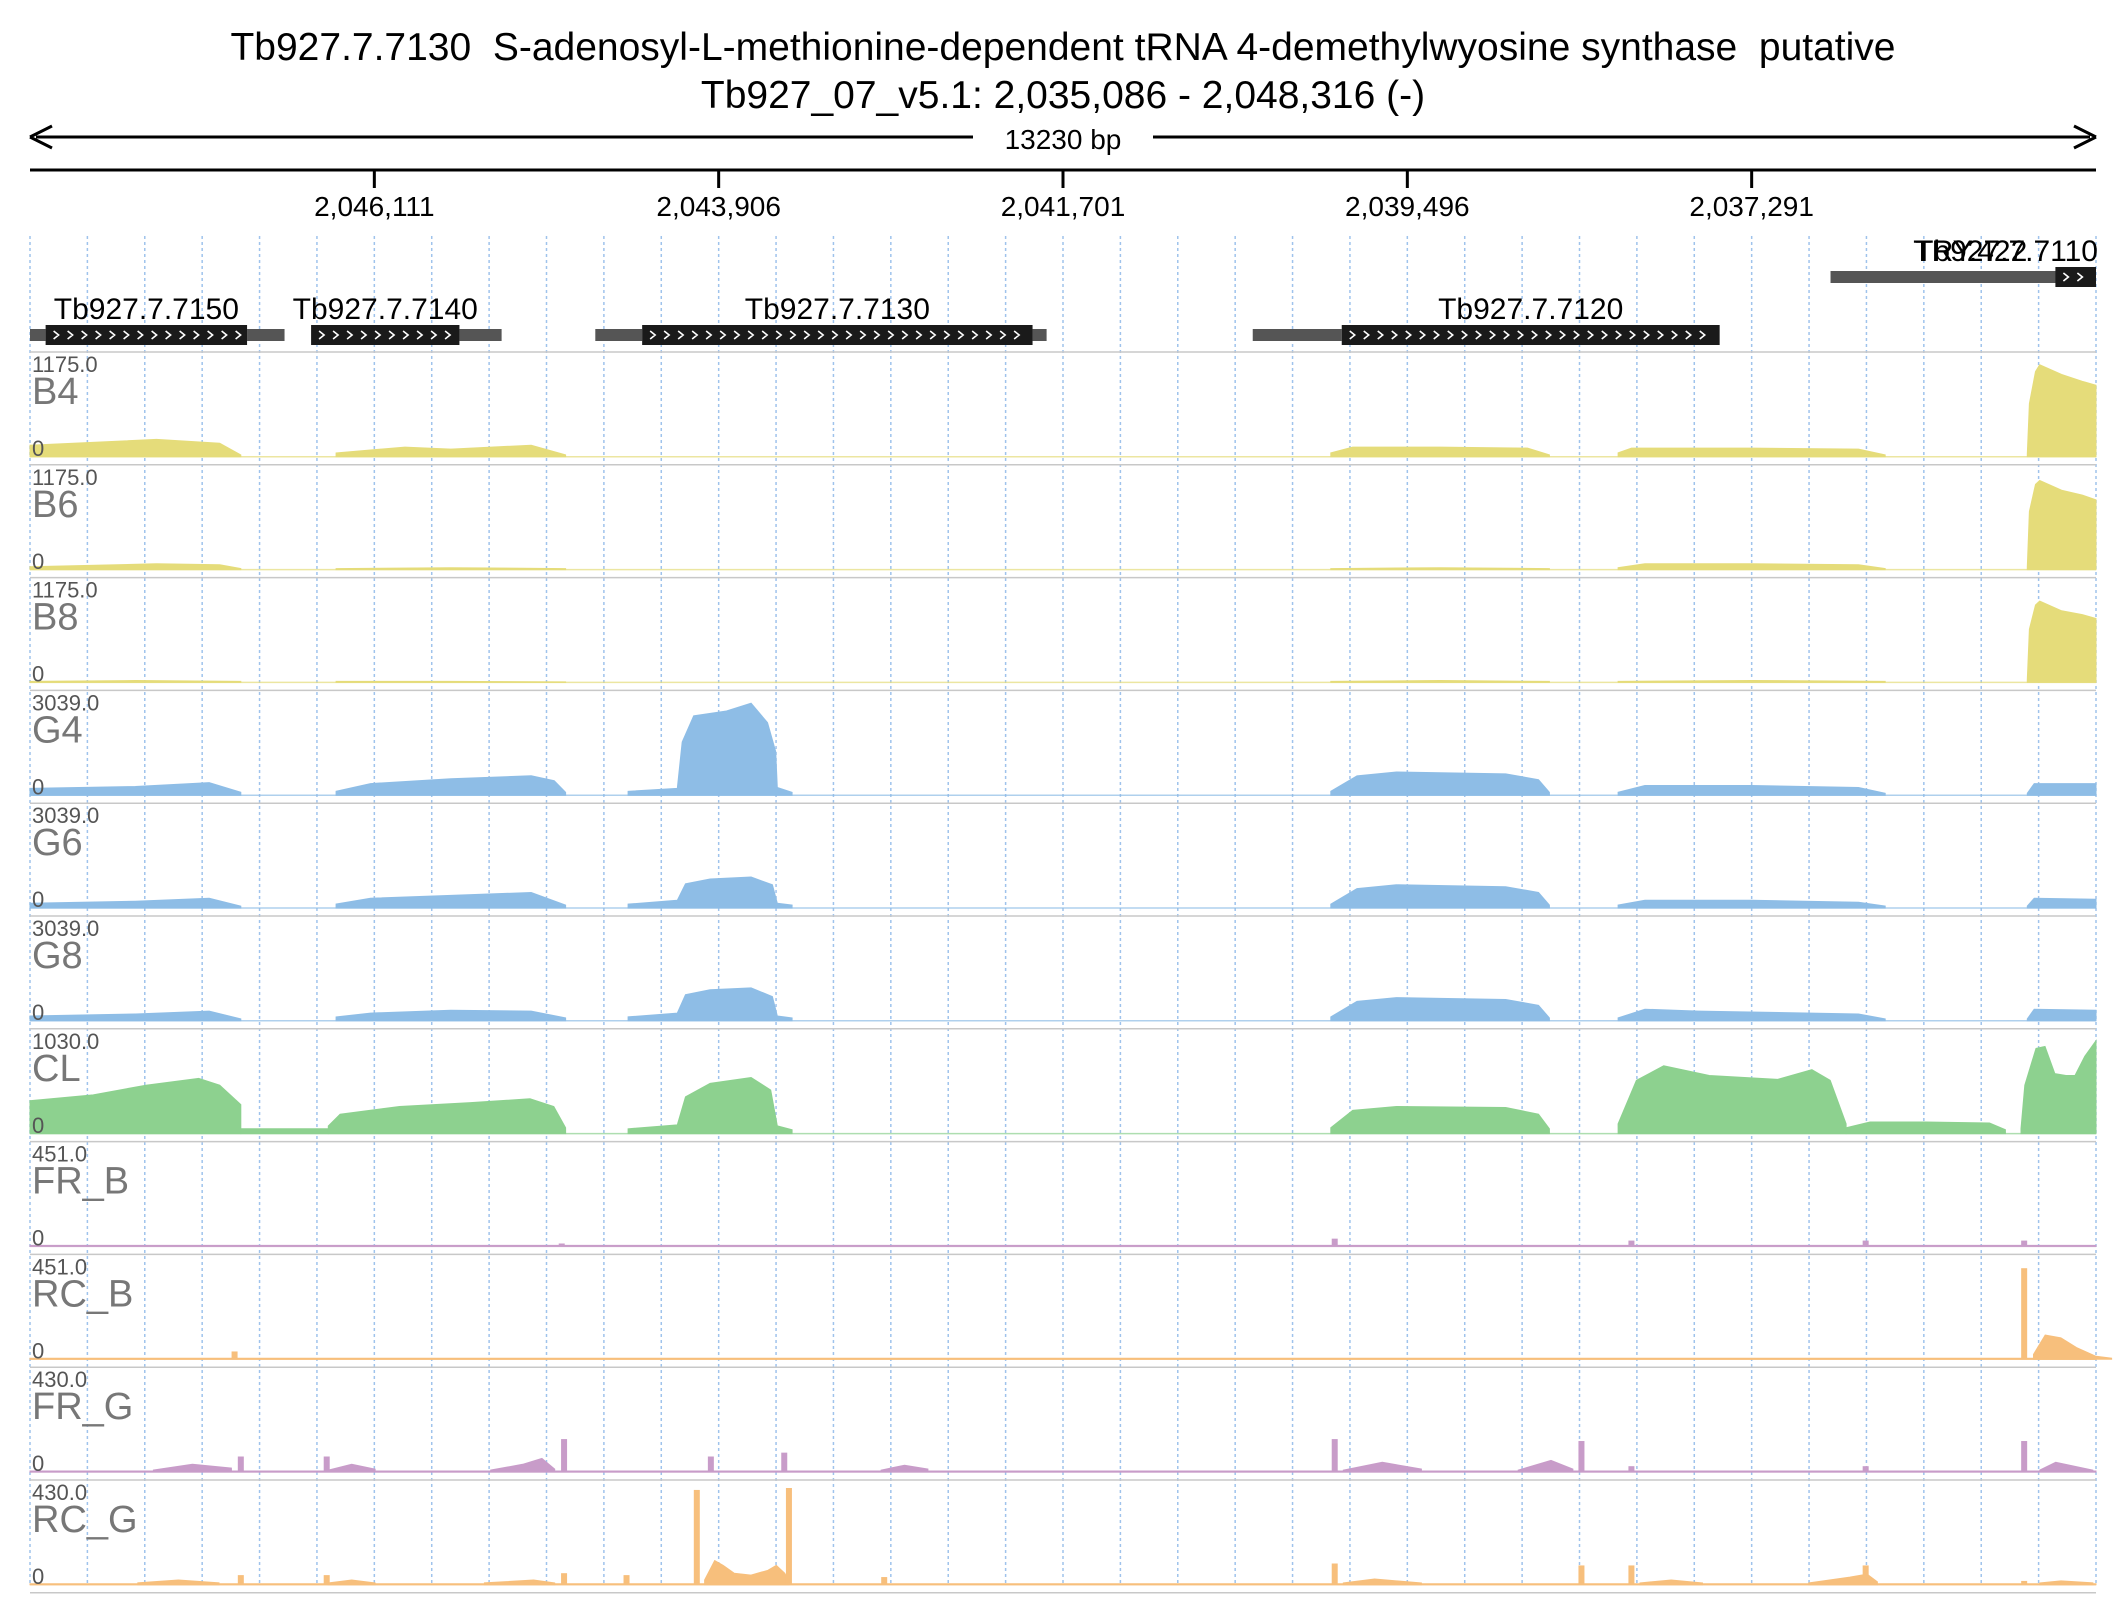 The image size is (2126, 1619). I want to click on gene-TRY.422: TRY.422, so click(1958, 259).